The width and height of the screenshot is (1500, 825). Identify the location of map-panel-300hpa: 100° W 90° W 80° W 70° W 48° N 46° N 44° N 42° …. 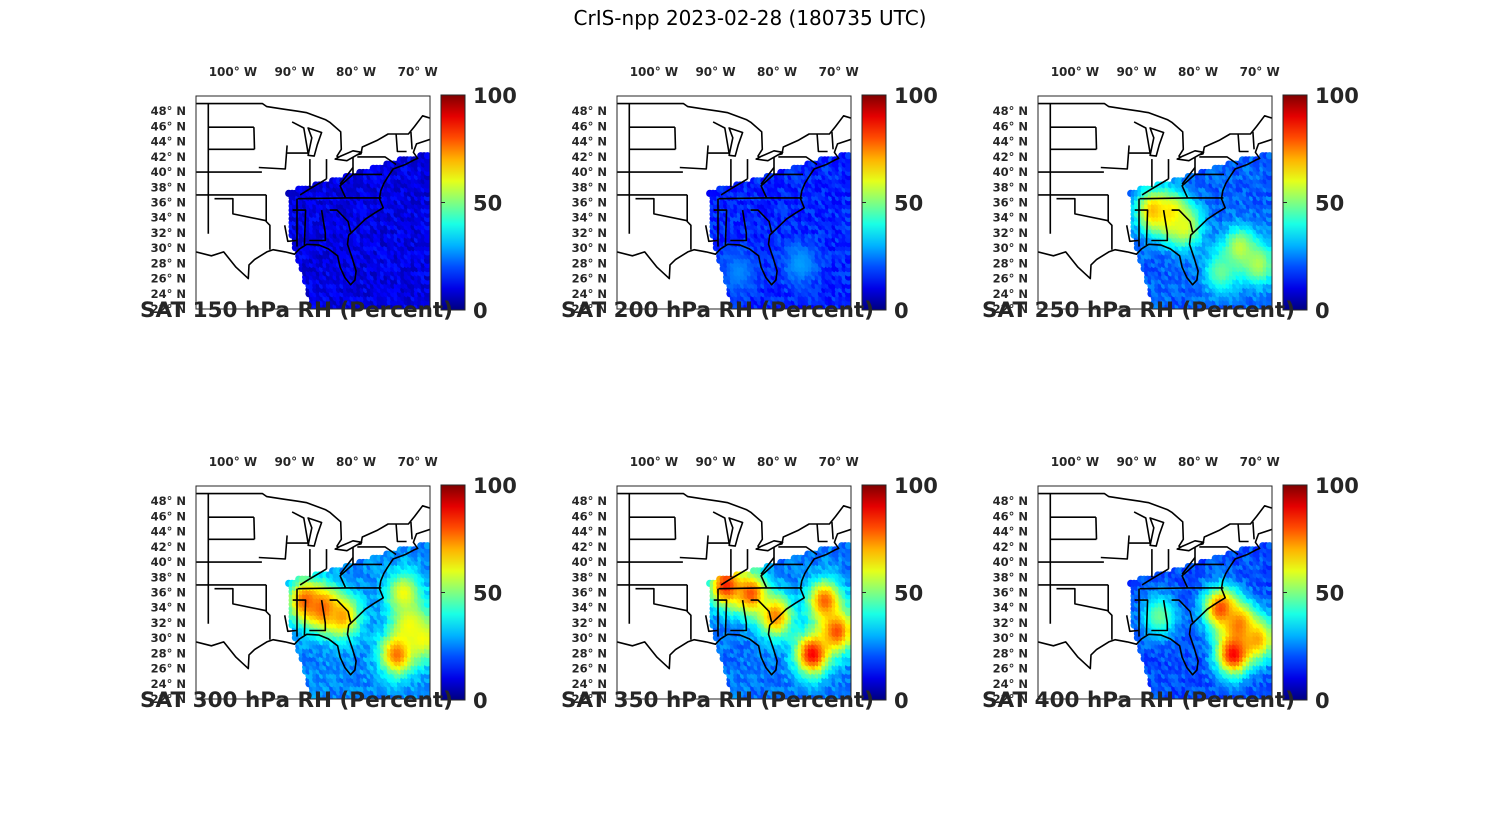
(355, 580).